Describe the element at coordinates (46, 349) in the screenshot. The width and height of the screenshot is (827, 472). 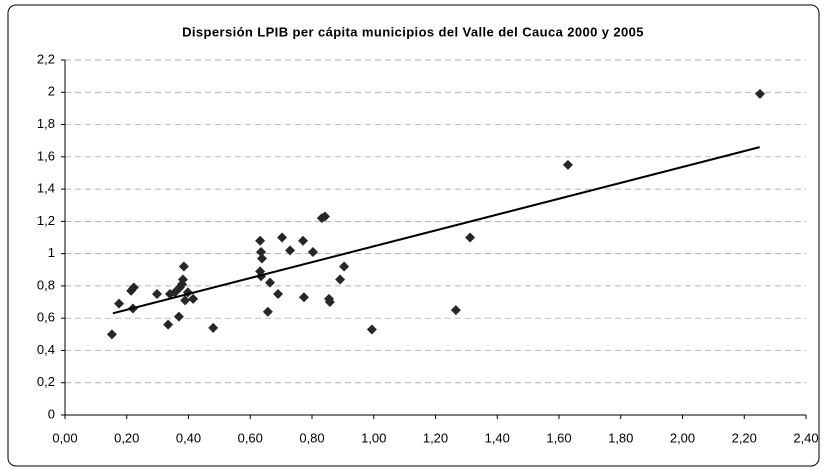
I see `y-tick-label: 0,4` at that location.